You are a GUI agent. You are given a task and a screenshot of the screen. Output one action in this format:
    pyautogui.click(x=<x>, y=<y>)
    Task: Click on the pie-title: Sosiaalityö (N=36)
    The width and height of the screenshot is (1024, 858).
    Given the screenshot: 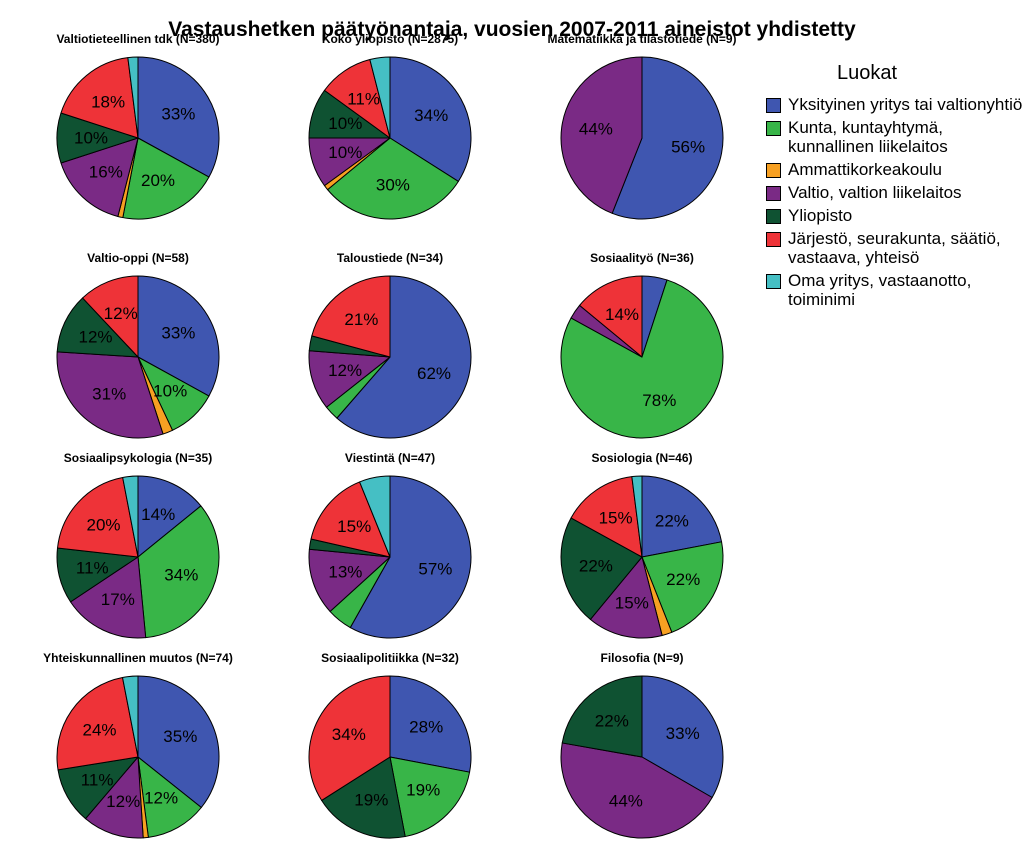 What is the action you would take?
    pyautogui.click(x=642, y=258)
    